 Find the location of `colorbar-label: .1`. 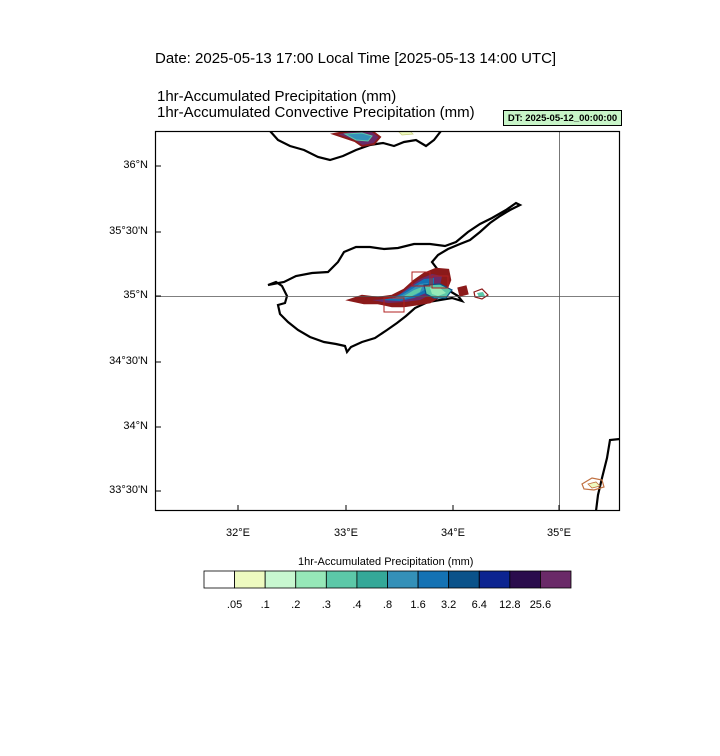

colorbar-label: .1 is located at coordinates (265, 605).